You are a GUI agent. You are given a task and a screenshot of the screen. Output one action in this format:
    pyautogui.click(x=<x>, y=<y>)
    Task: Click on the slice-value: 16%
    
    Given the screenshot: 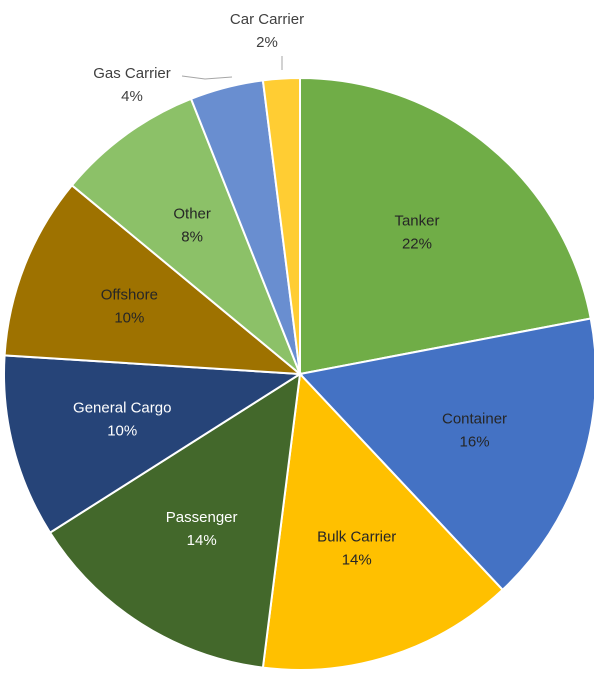 What is the action you would take?
    pyautogui.click(x=475, y=442)
    